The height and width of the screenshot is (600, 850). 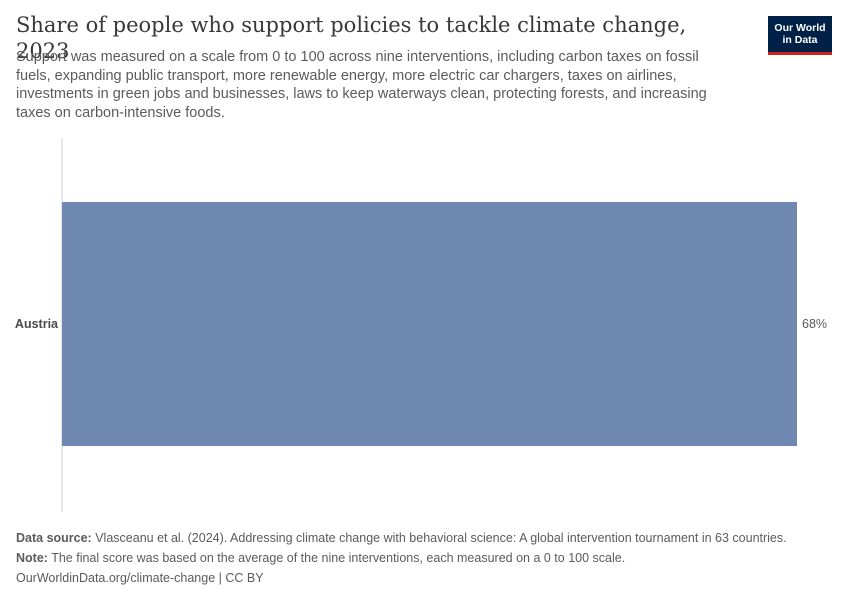 I want to click on note-label: Note:, so click(x=32, y=558).